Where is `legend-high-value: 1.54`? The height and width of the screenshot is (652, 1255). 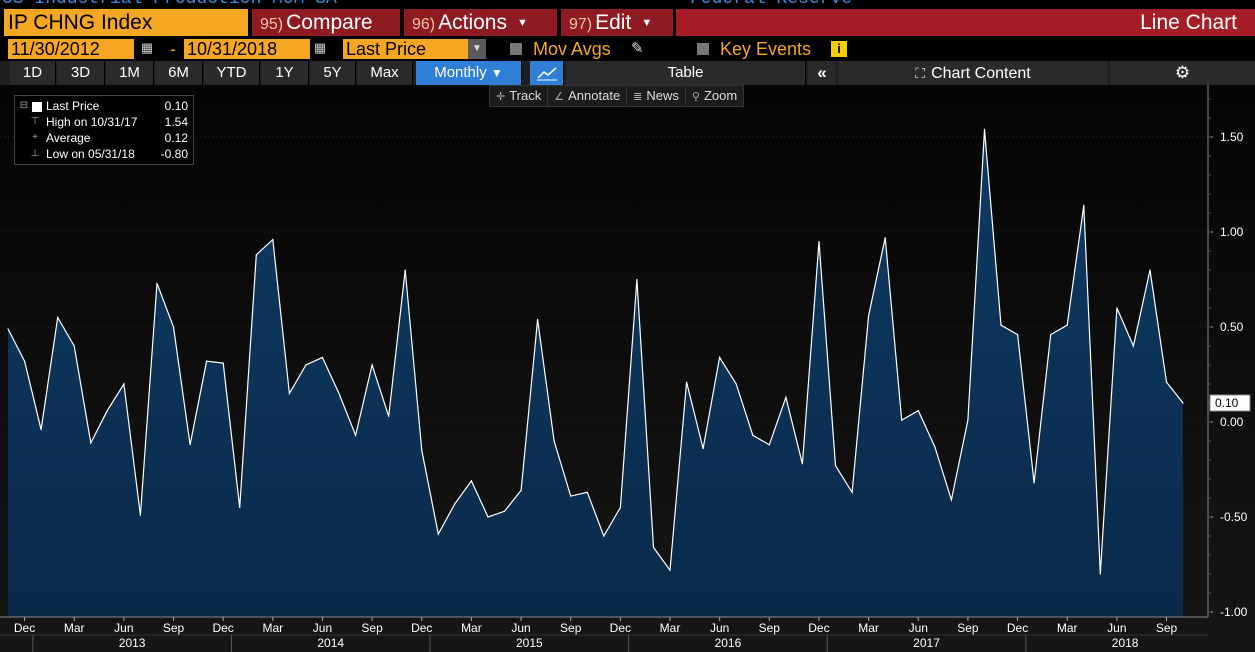 legend-high-value: 1.54 is located at coordinates (176, 122).